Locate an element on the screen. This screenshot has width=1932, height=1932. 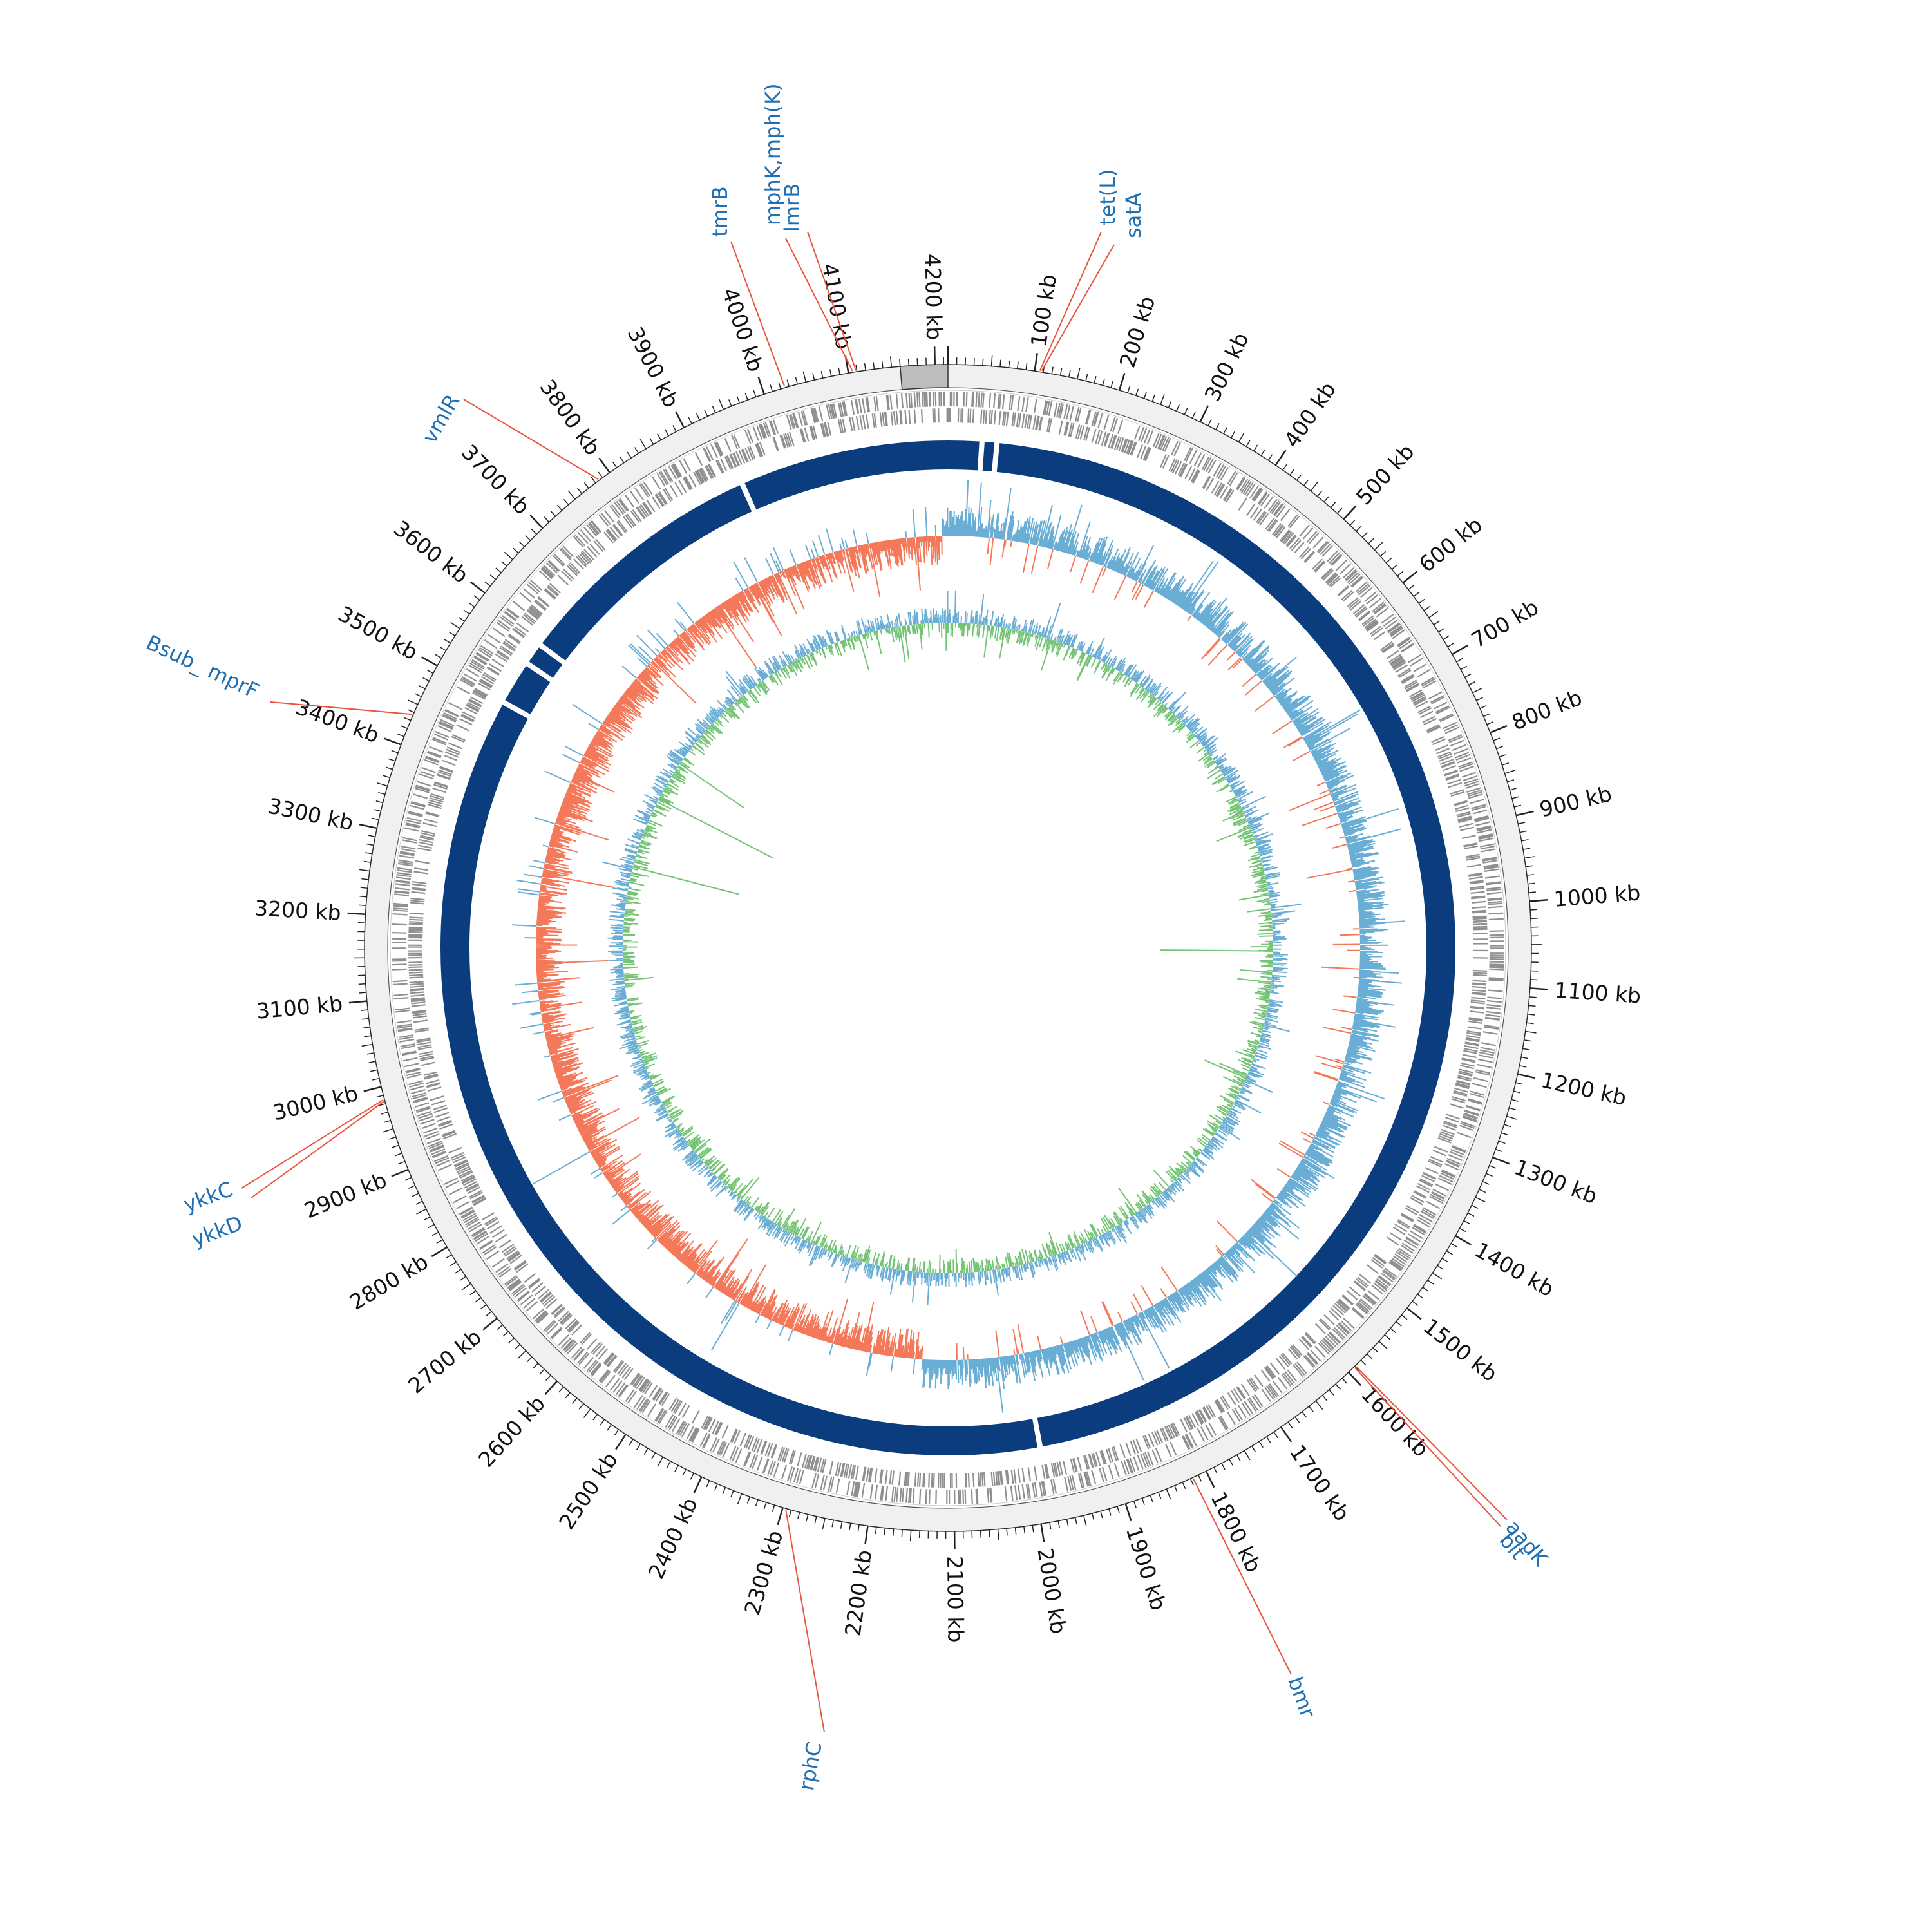
tick-label: 4000 kb is located at coordinates (743, 330).